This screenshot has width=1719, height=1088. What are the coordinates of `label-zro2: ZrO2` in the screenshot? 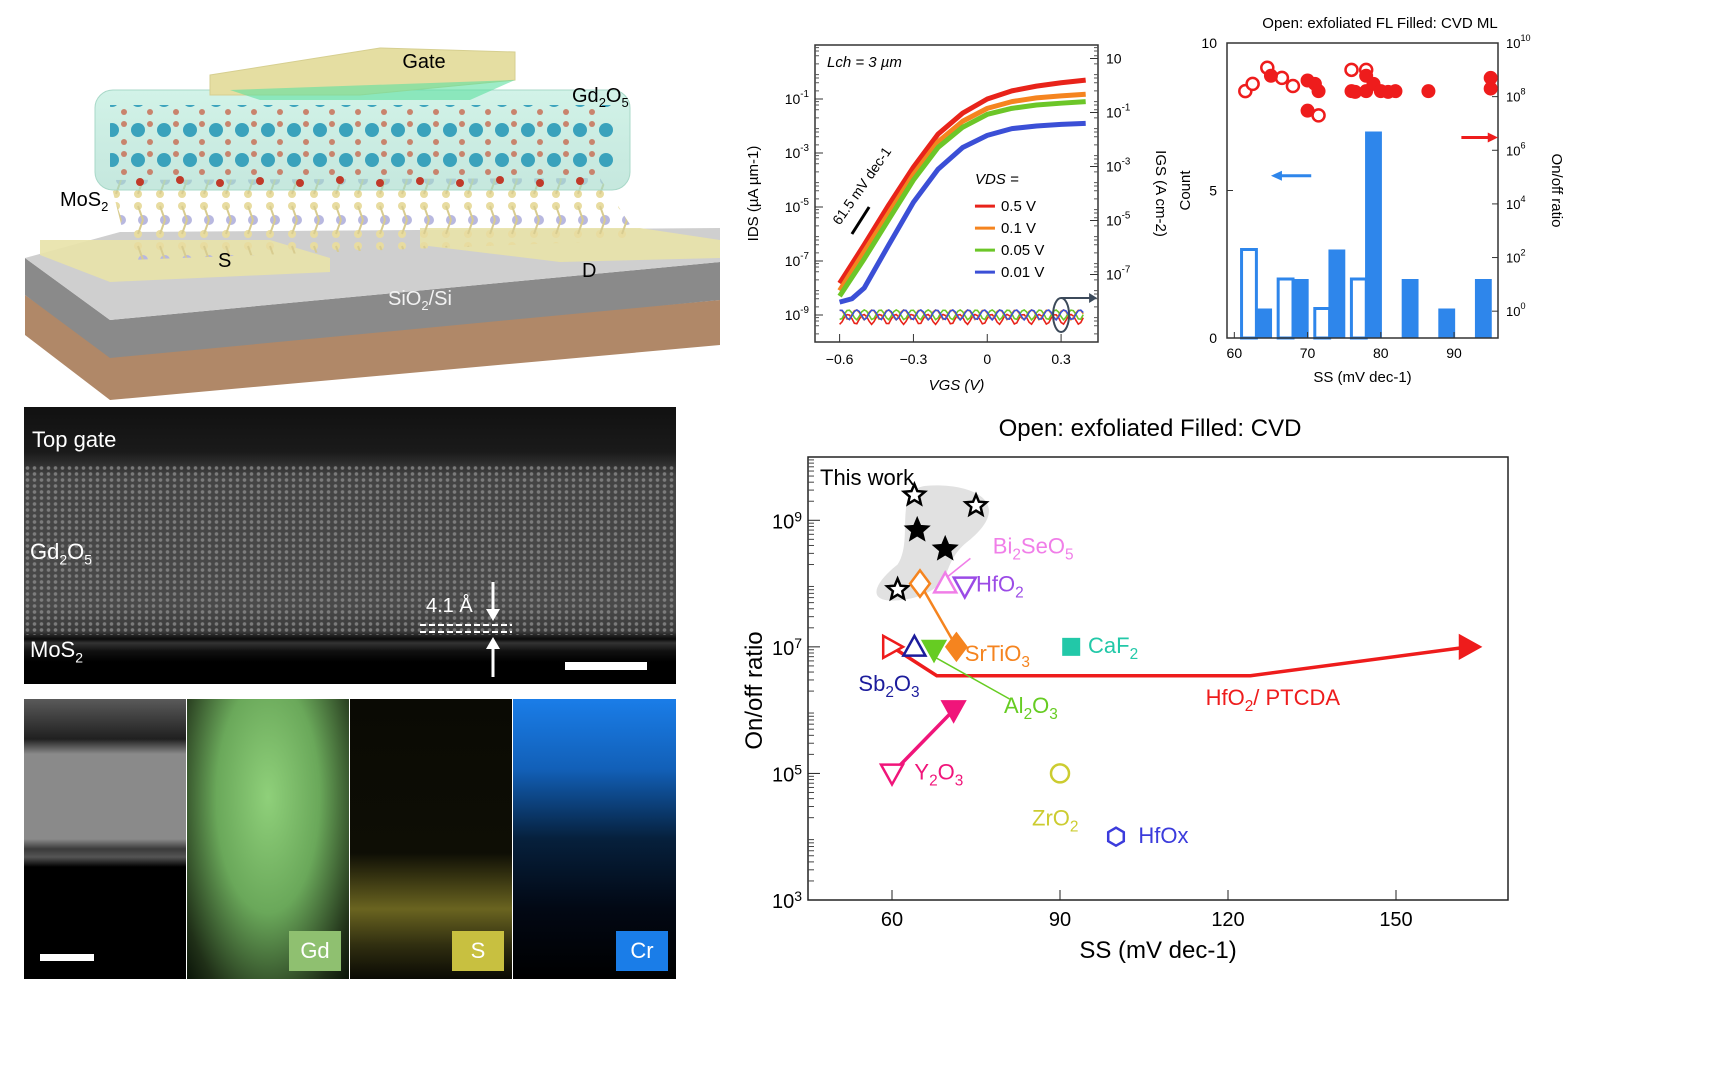 It's located at (1055, 821).